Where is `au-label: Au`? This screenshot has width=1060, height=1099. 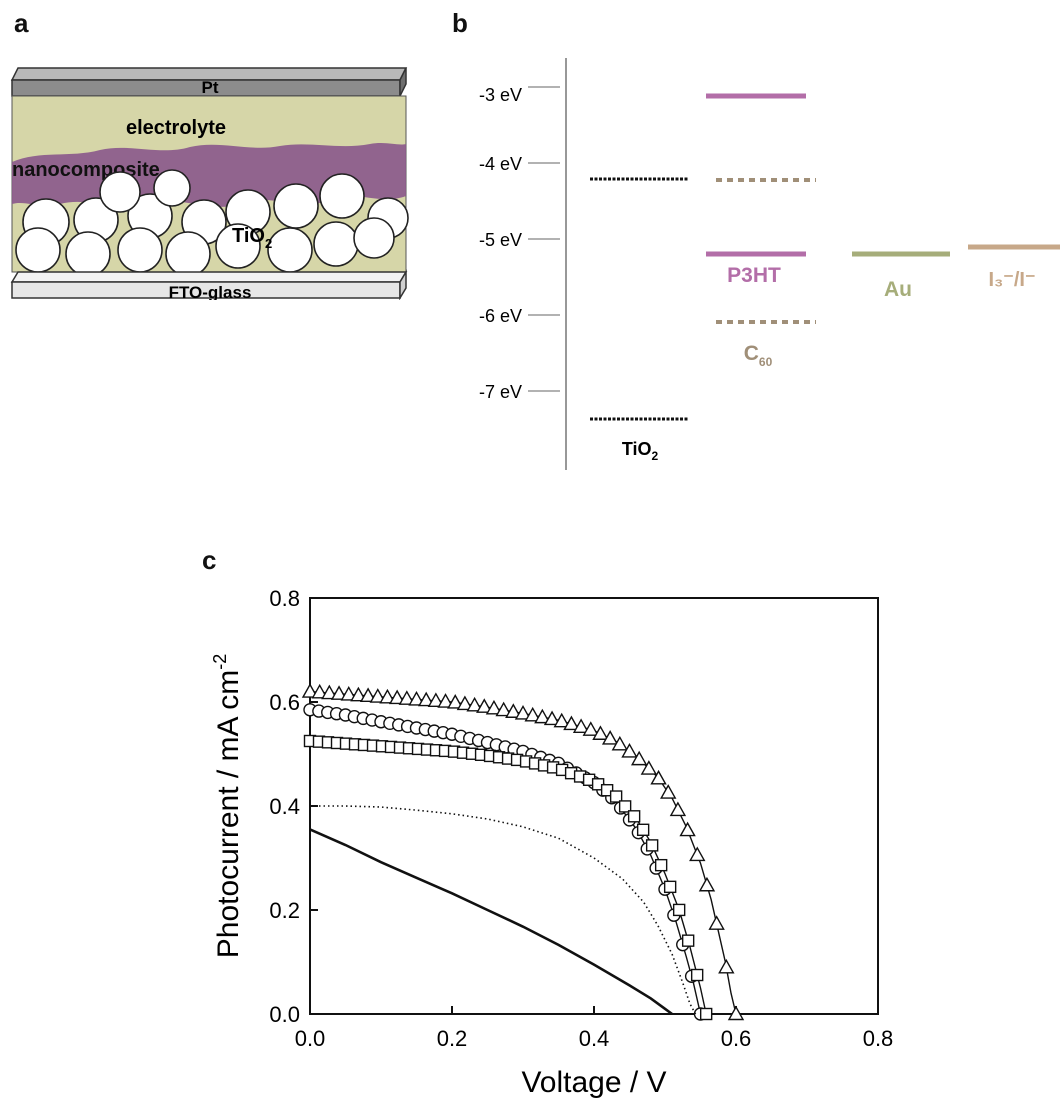
au-label: Au is located at coordinates (898, 289).